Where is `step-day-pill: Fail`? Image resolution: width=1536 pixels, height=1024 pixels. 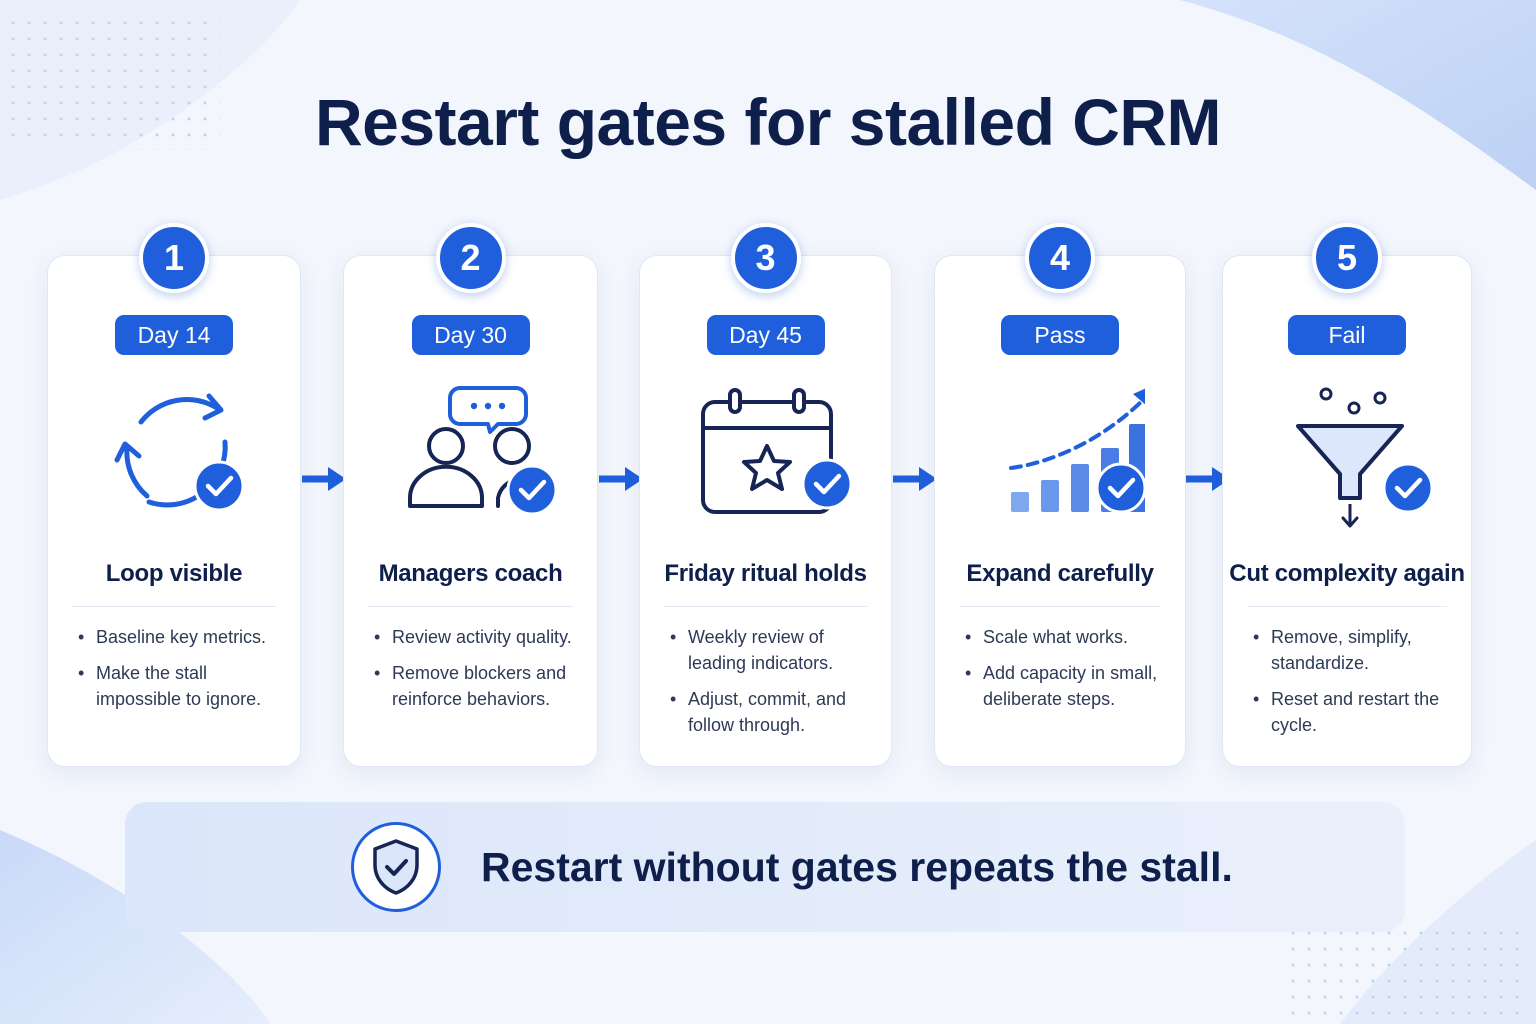
step-day-pill: Fail is located at coordinates (1347, 335).